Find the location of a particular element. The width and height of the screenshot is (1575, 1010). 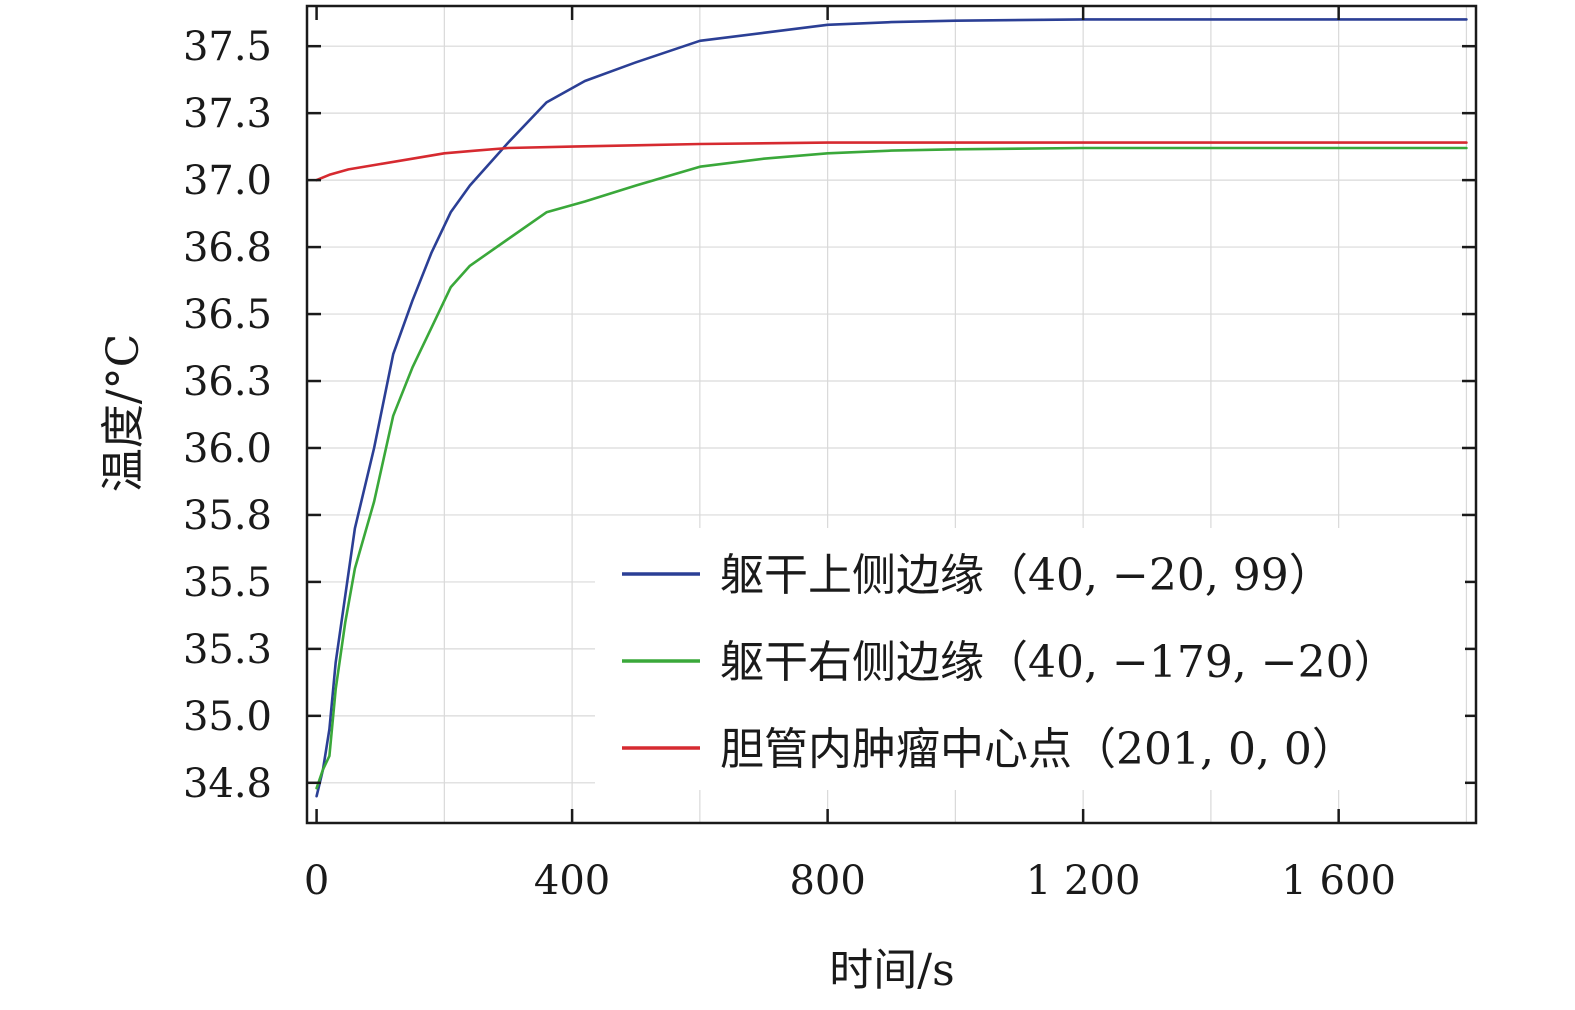

x-tick-label: 400 is located at coordinates (572, 881).